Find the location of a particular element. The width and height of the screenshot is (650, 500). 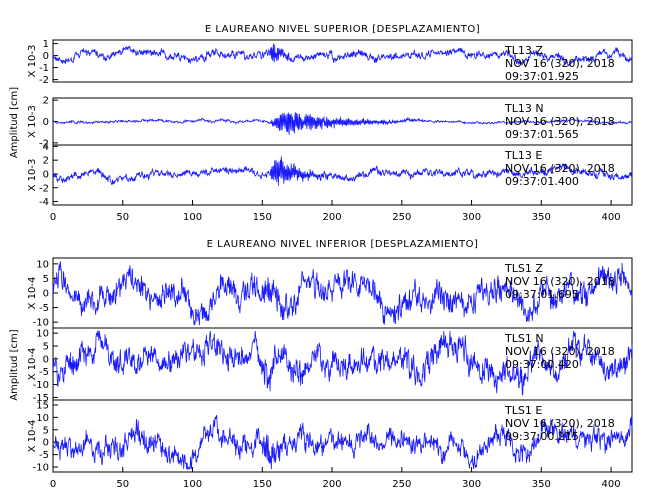

station-label: TLS1 E is located at coordinates (523, 410).